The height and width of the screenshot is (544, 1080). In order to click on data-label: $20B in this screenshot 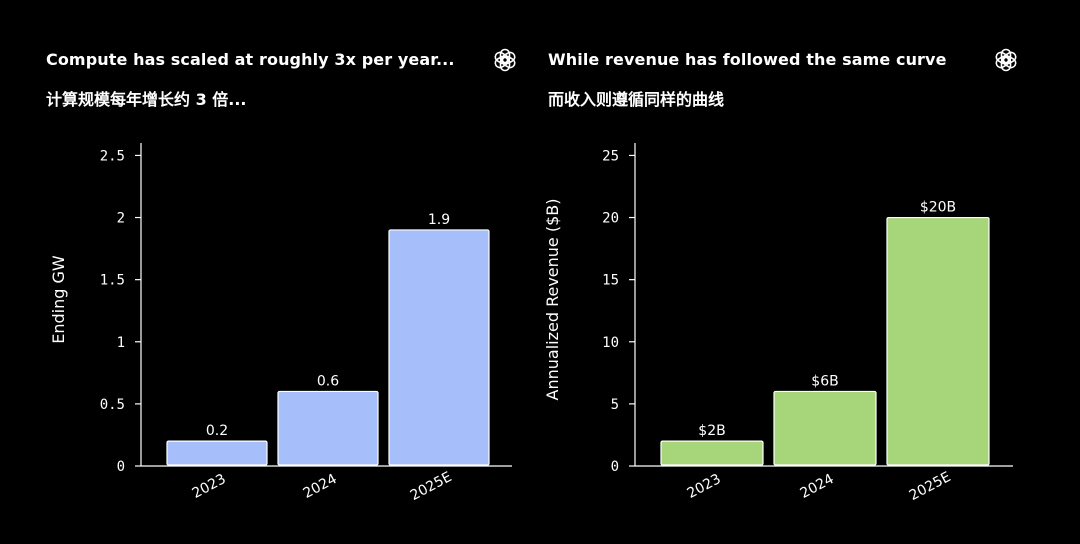, I will do `click(938, 208)`.